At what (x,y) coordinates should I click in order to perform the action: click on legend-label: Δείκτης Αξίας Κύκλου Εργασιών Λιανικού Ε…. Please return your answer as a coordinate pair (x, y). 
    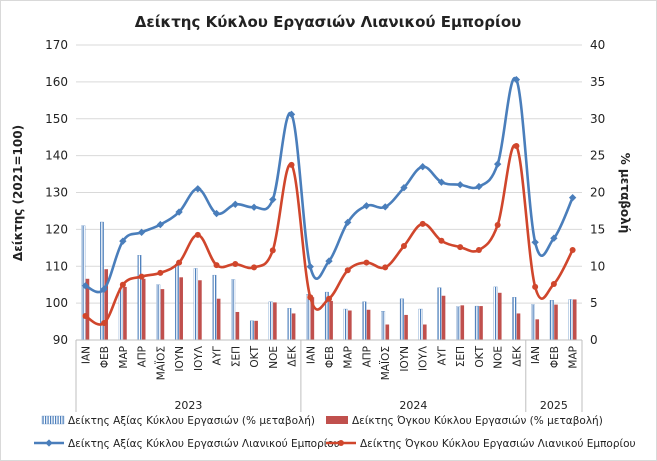
    Looking at the image, I should click on (204, 444).